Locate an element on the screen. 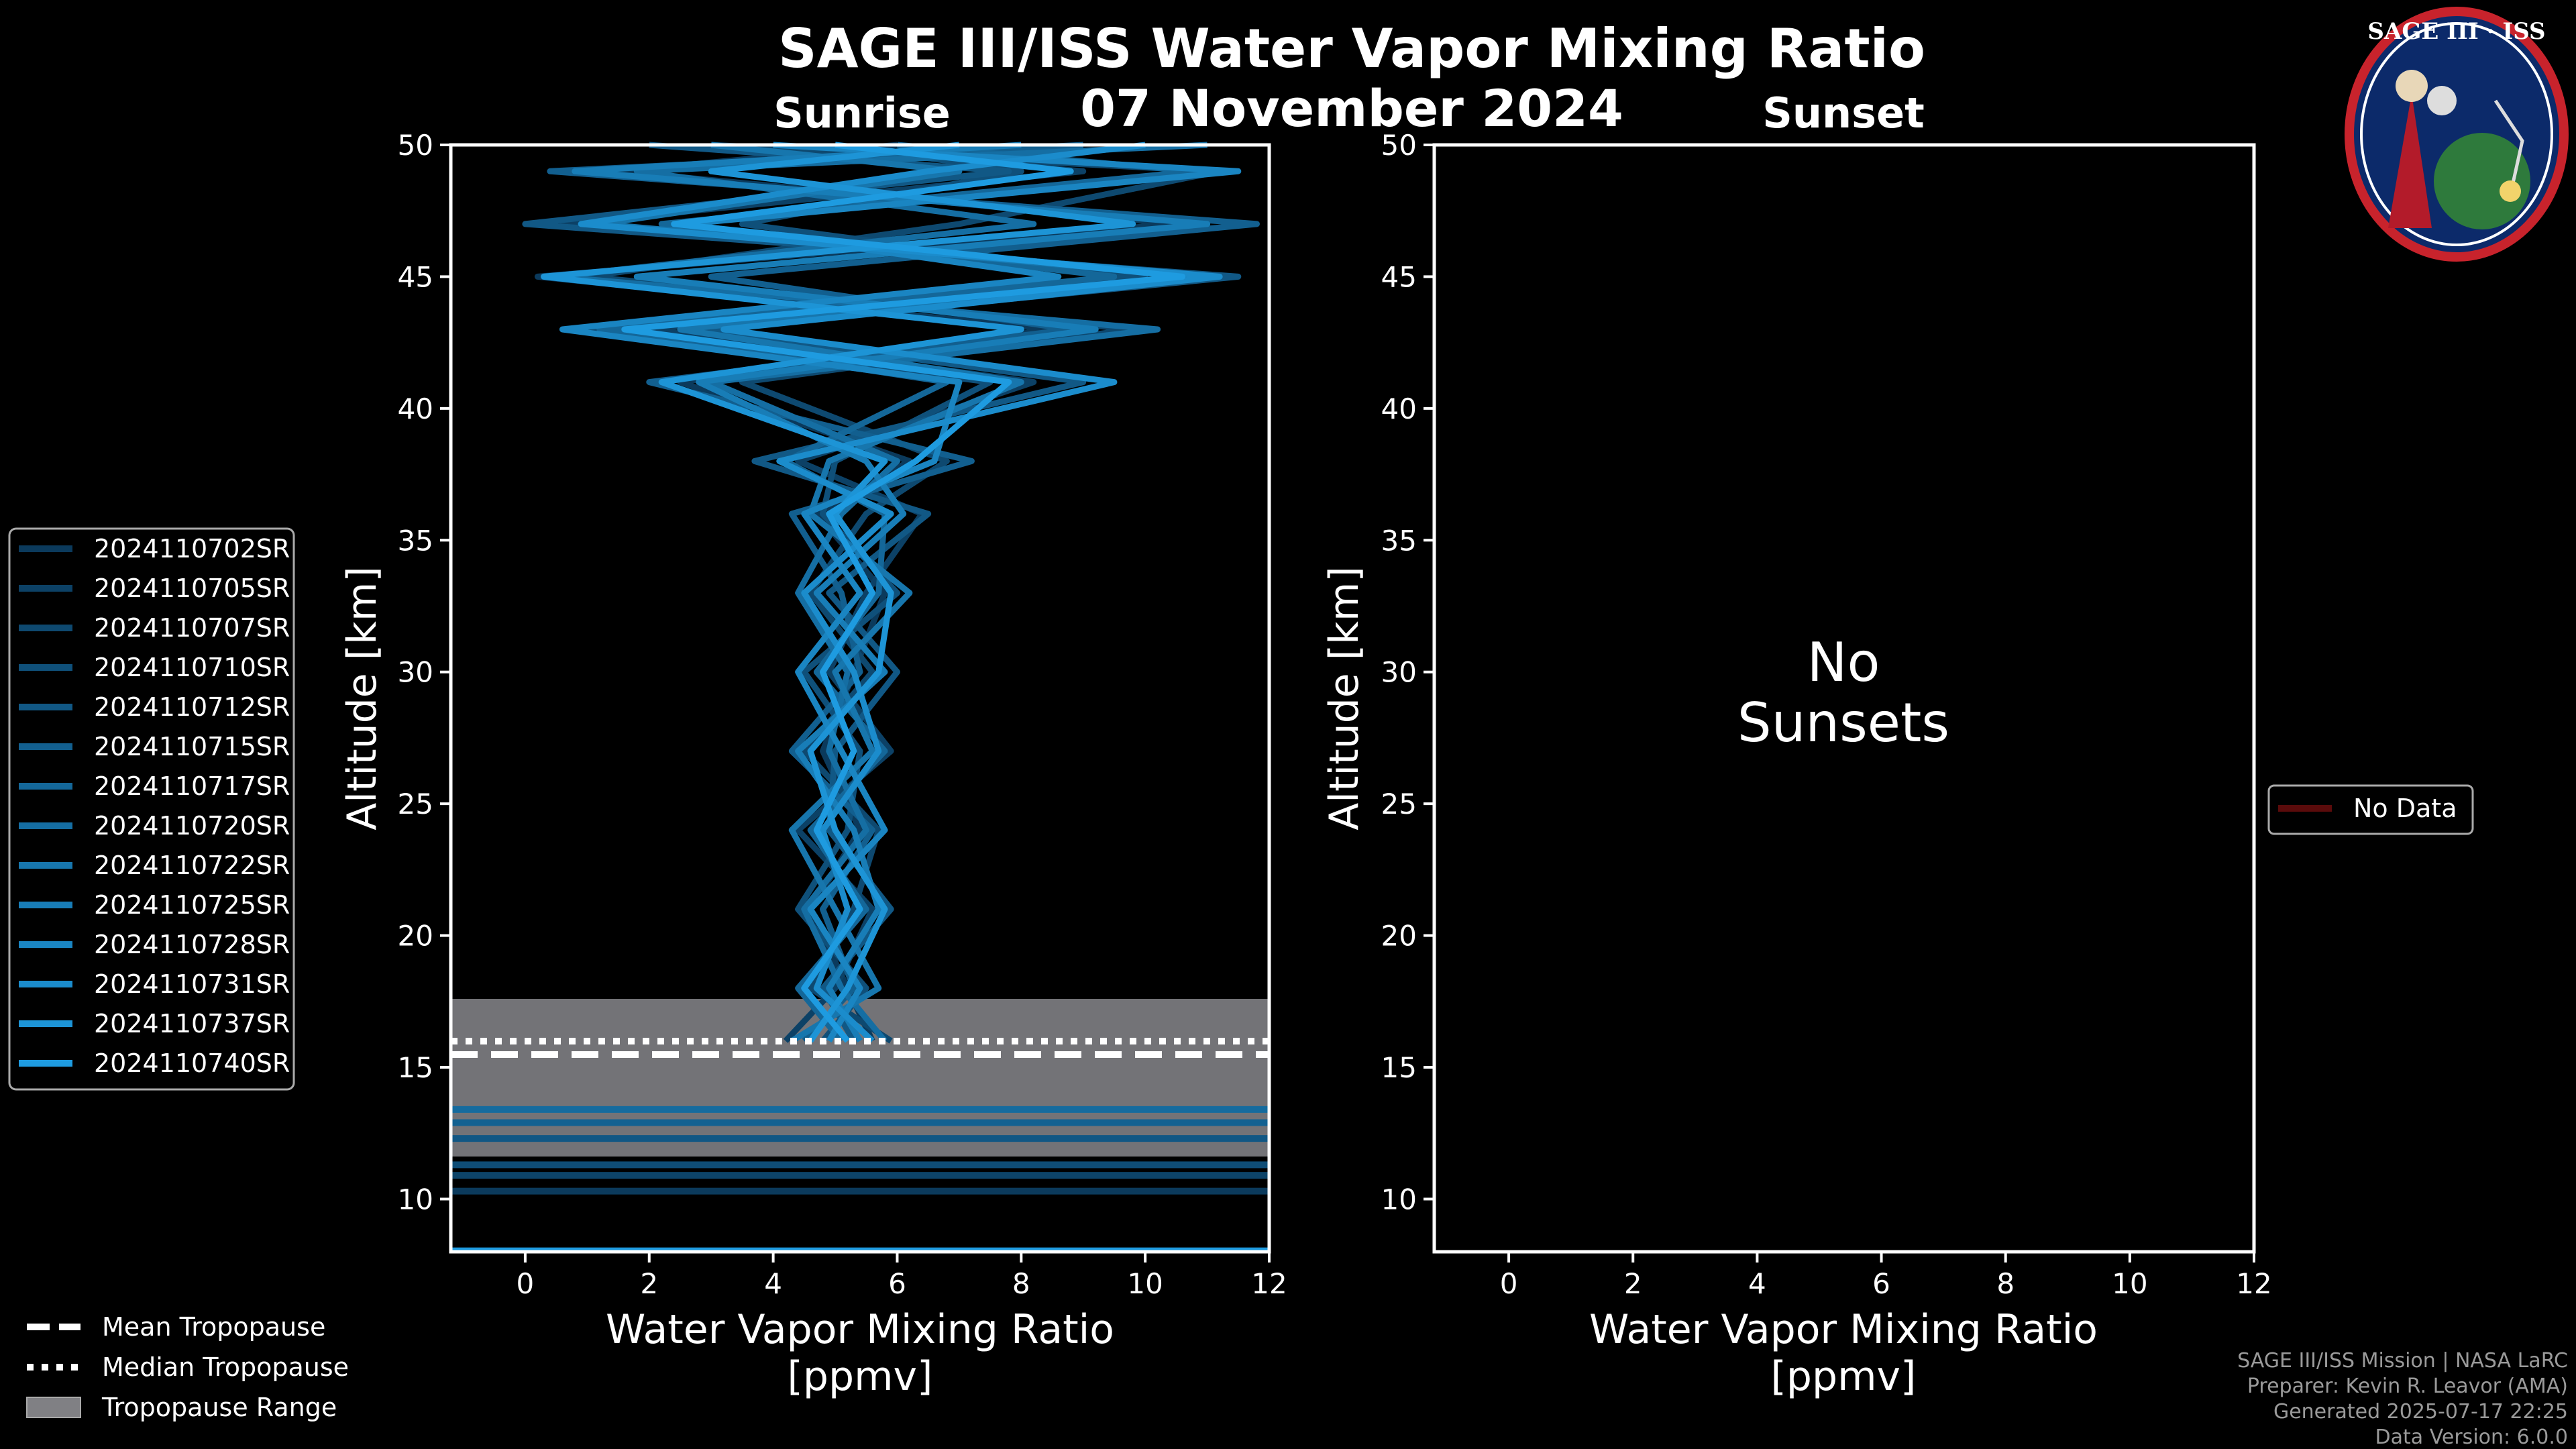 The image size is (2576, 1449). sunset-ytick-label: 15 is located at coordinates (1399, 1067).